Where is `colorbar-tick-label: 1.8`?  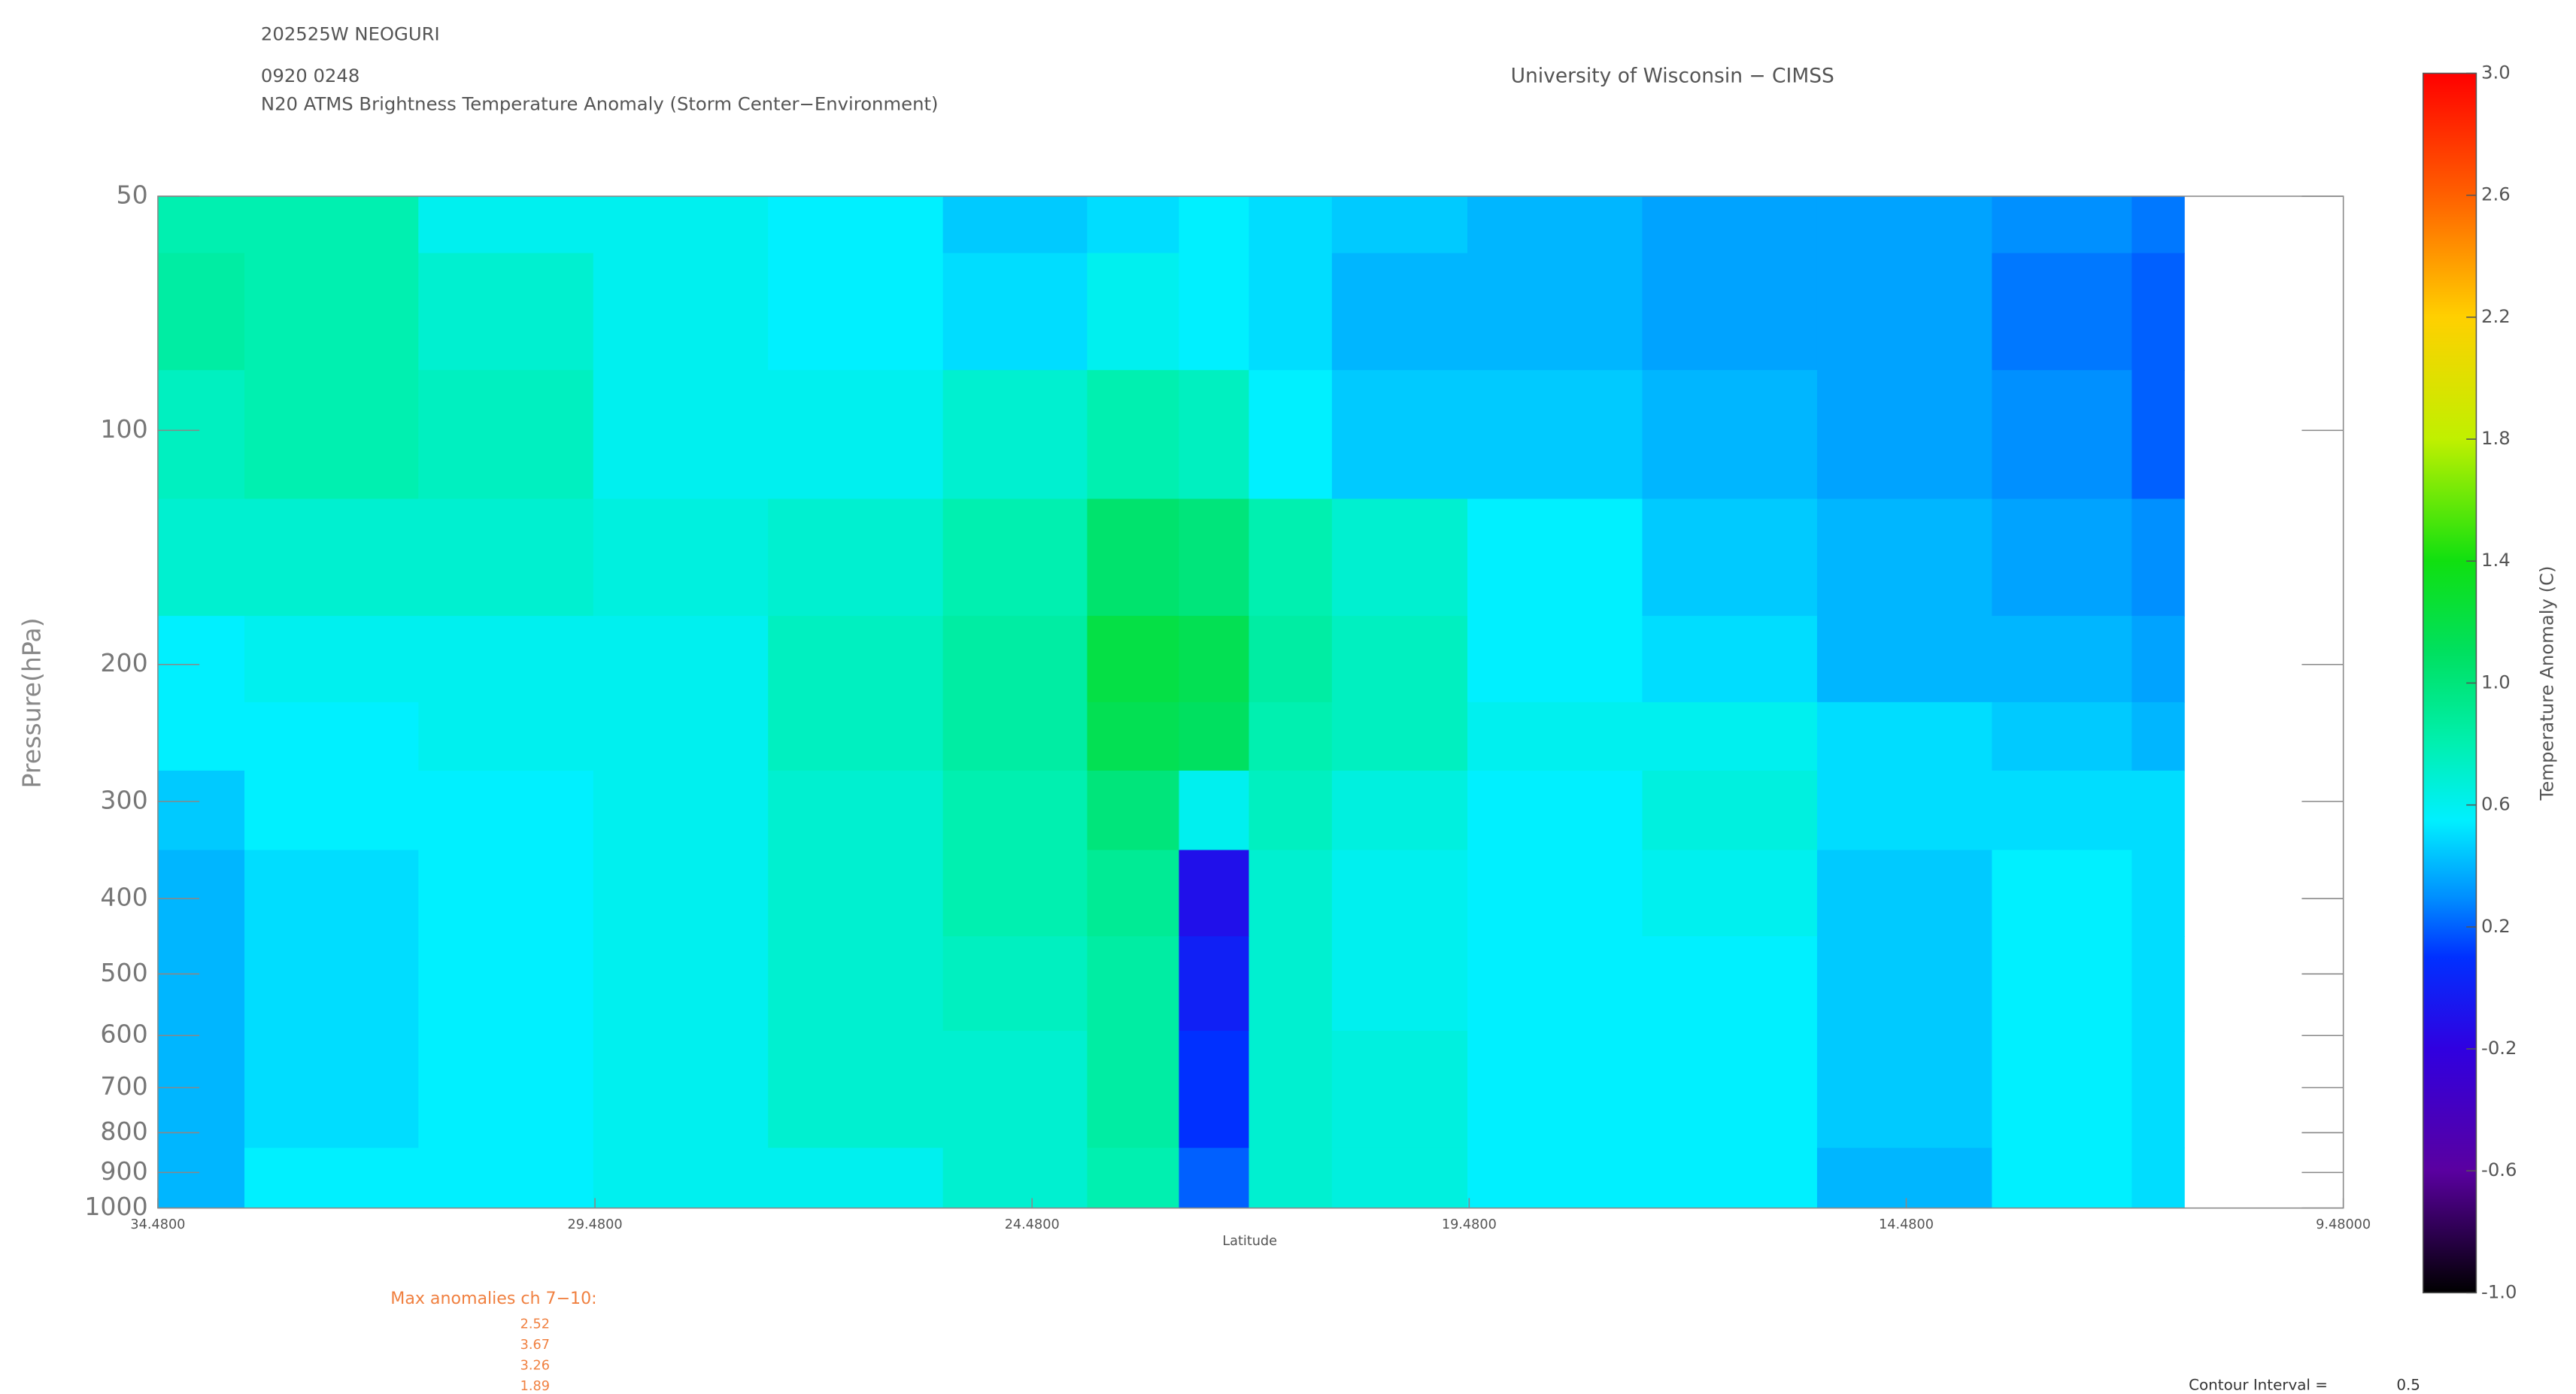 colorbar-tick-label: 1.8 is located at coordinates (2496, 438).